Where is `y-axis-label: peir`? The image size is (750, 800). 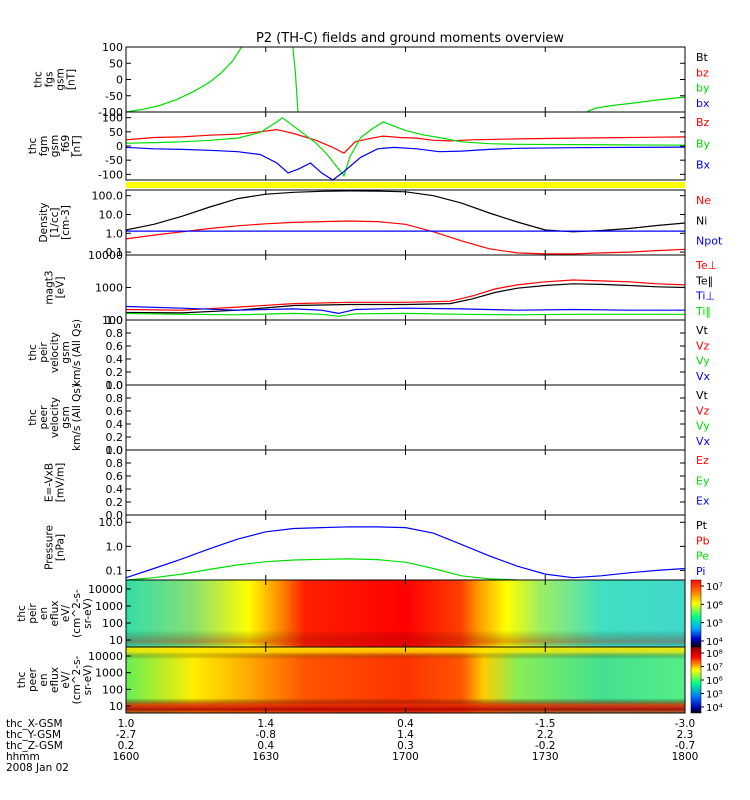
y-axis-label: peir is located at coordinates (44, 352).